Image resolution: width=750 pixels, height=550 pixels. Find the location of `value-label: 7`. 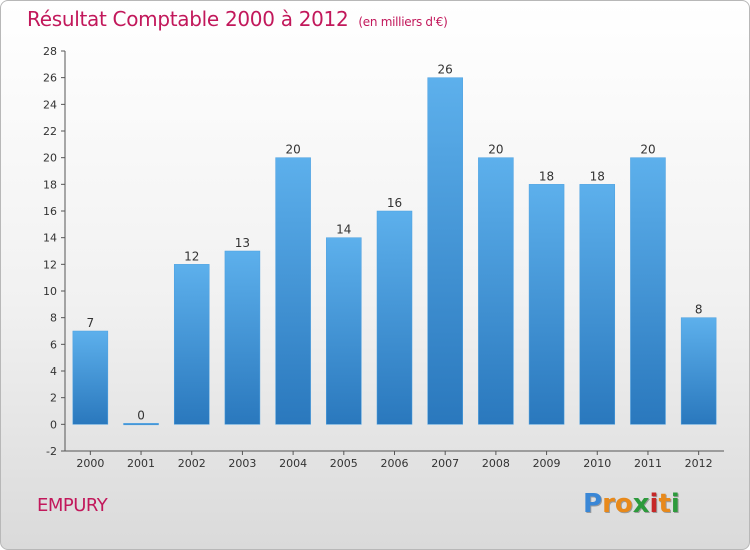

value-label: 7 is located at coordinates (91, 323).